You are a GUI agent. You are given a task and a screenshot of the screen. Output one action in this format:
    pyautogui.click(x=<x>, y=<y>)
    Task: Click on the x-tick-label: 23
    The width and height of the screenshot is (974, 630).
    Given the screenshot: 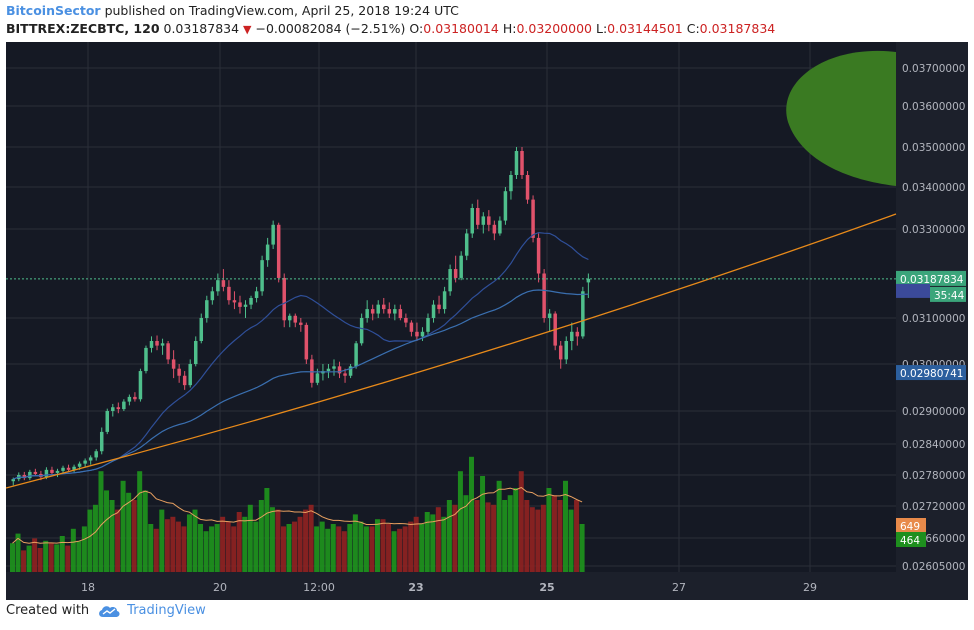 What is the action you would take?
    pyautogui.click(x=415, y=587)
    